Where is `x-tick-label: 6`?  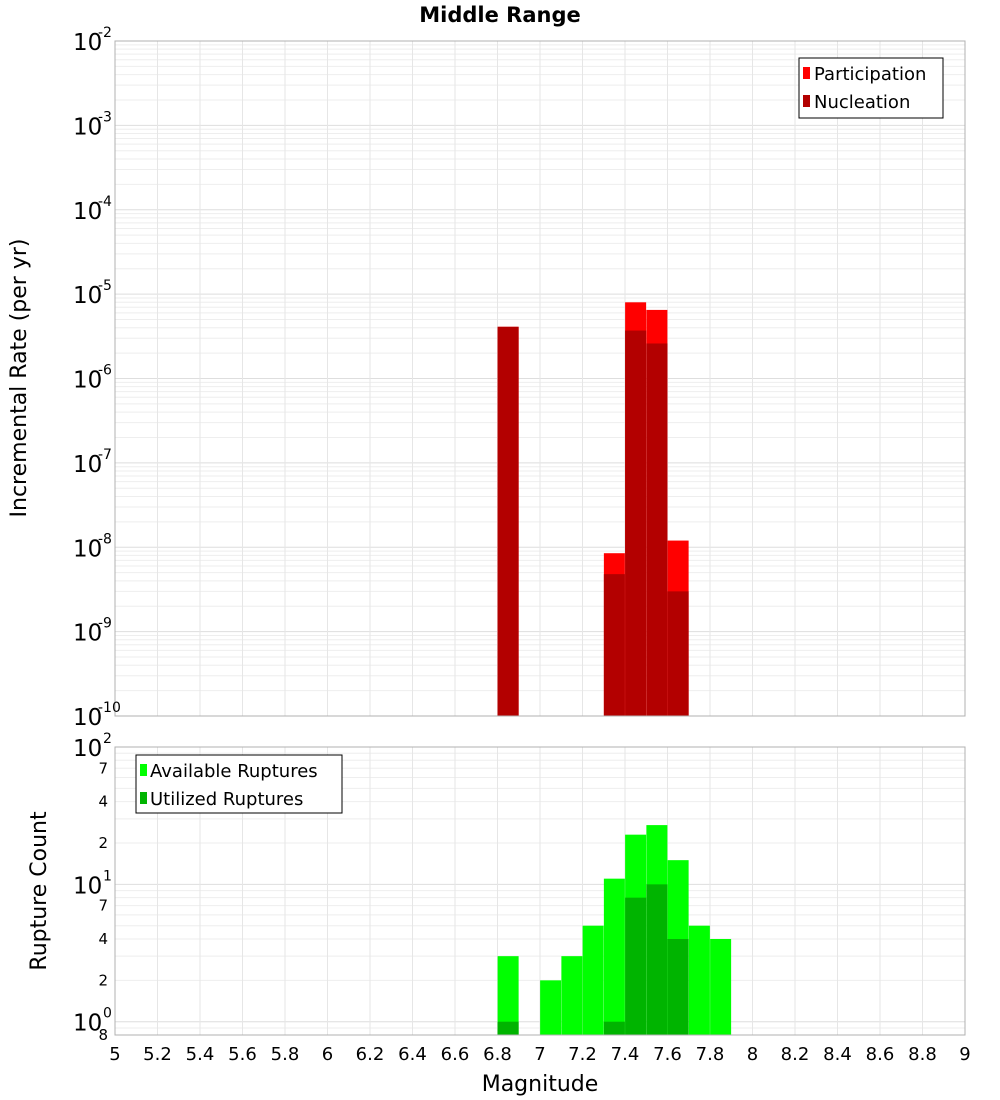
x-tick-label: 6 is located at coordinates (327, 1054).